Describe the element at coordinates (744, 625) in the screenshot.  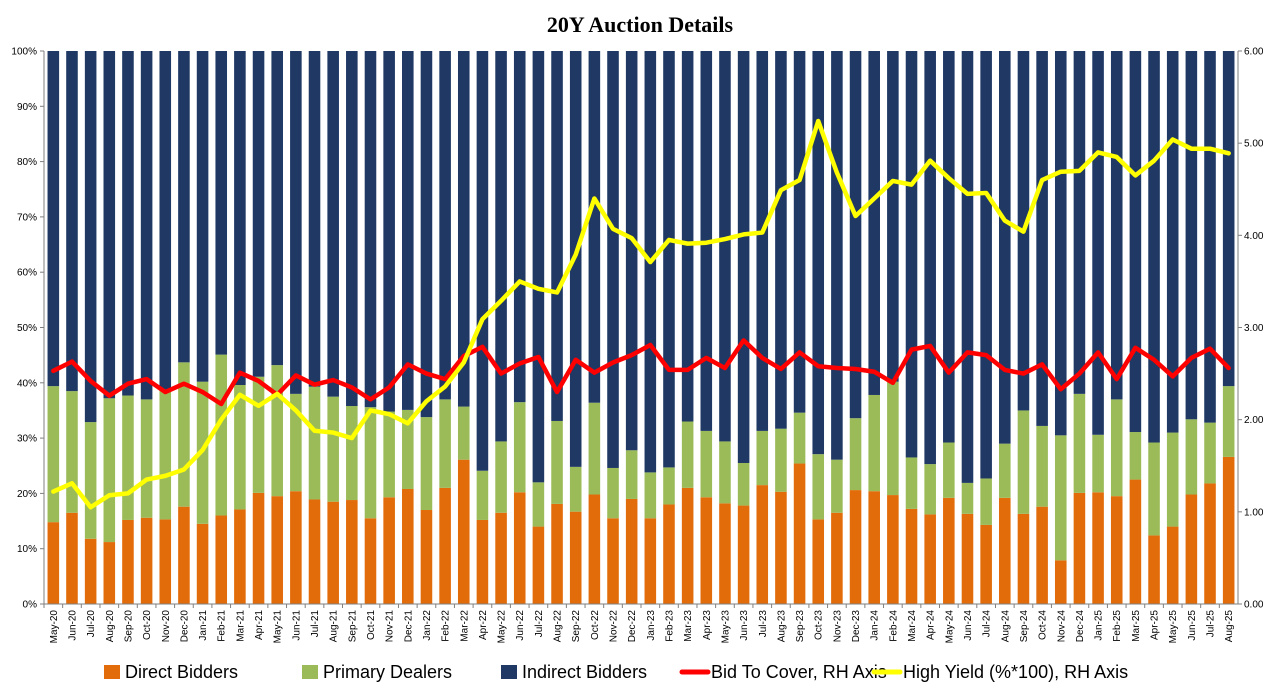
I see `x-tick-label-37: Jun-23` at that location.